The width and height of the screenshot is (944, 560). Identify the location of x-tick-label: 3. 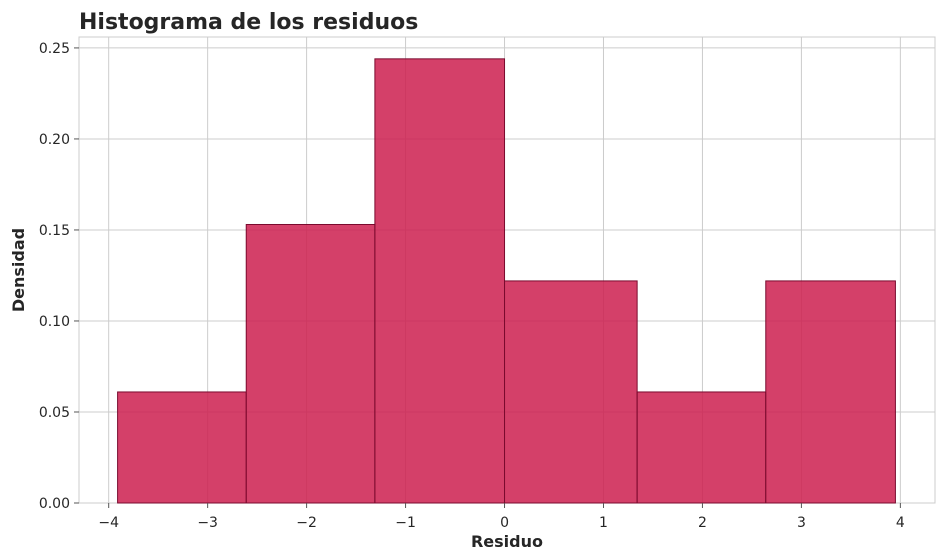
(801, 523).